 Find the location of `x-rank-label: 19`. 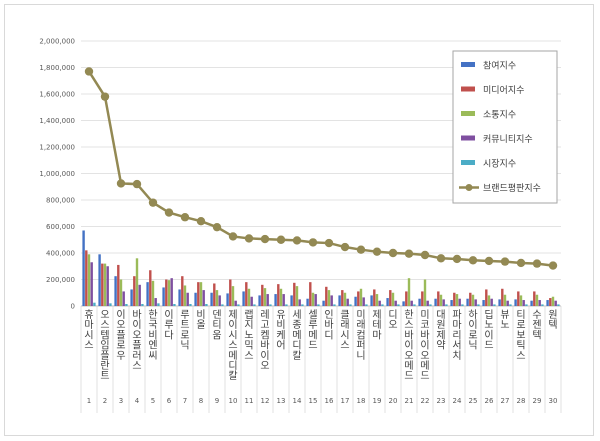

x-rank-label: 19 is located at coordinates (377, 401).